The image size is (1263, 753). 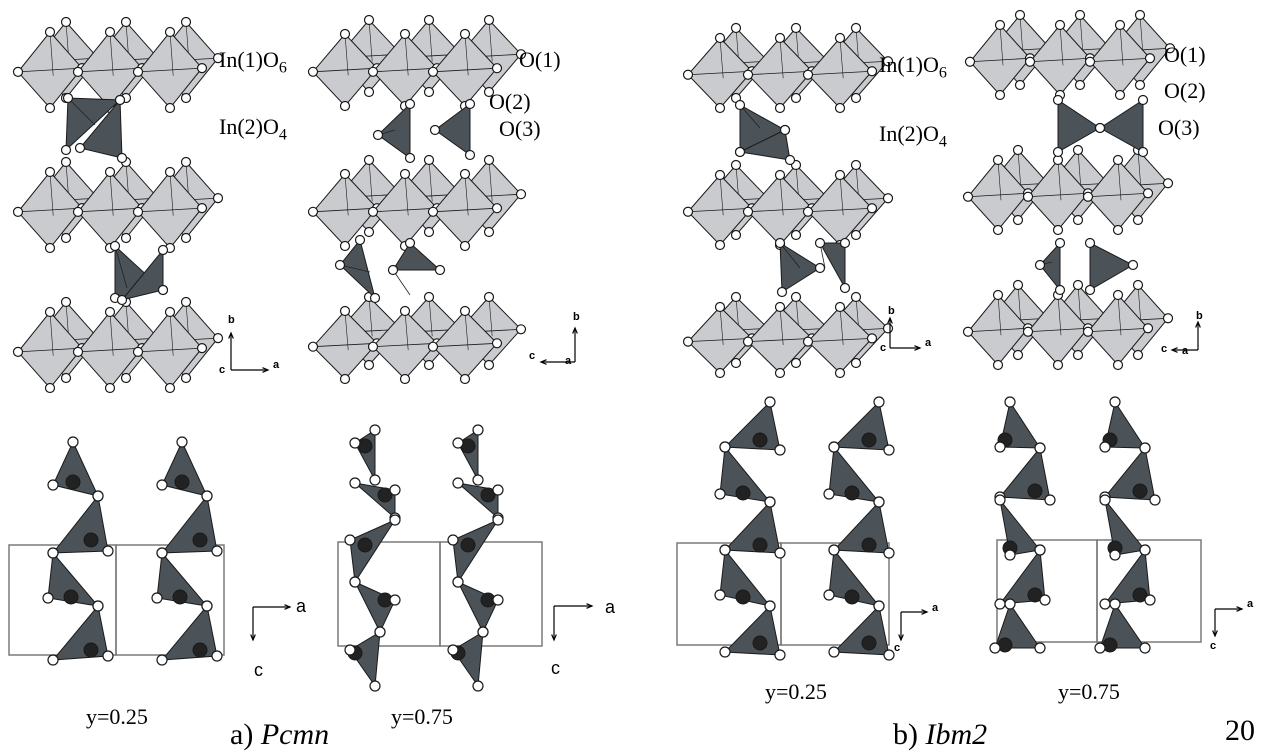 What do you see at coordinates (568, 361) in the screenshot?
I see `axis-a-label-a2: a` at bounding box center [568, 361].